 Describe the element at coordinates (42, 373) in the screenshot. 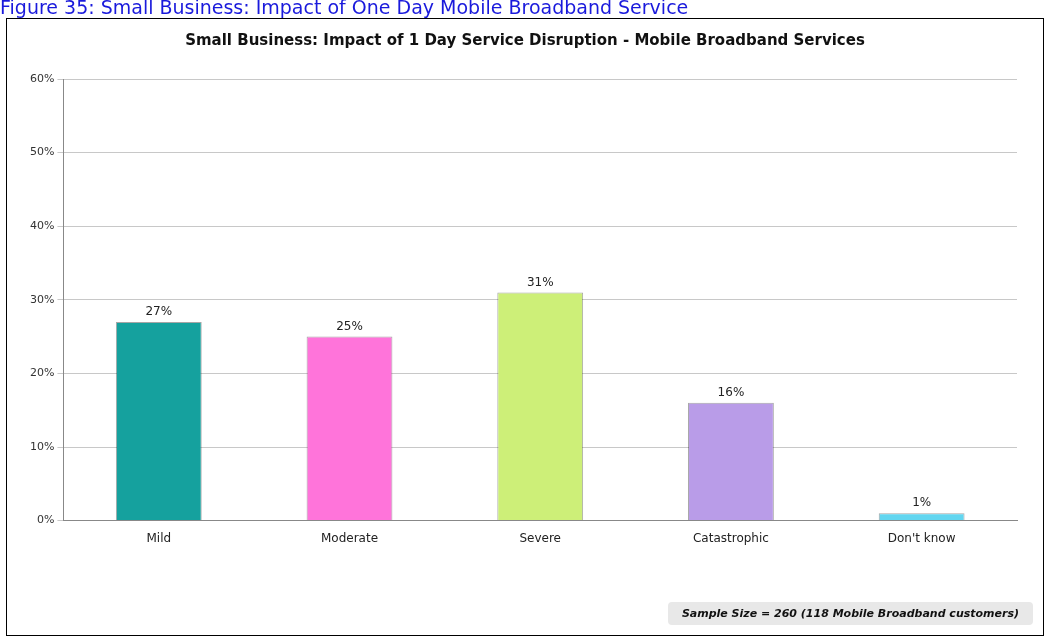

I see `y-tick-label: 20%` at that location.